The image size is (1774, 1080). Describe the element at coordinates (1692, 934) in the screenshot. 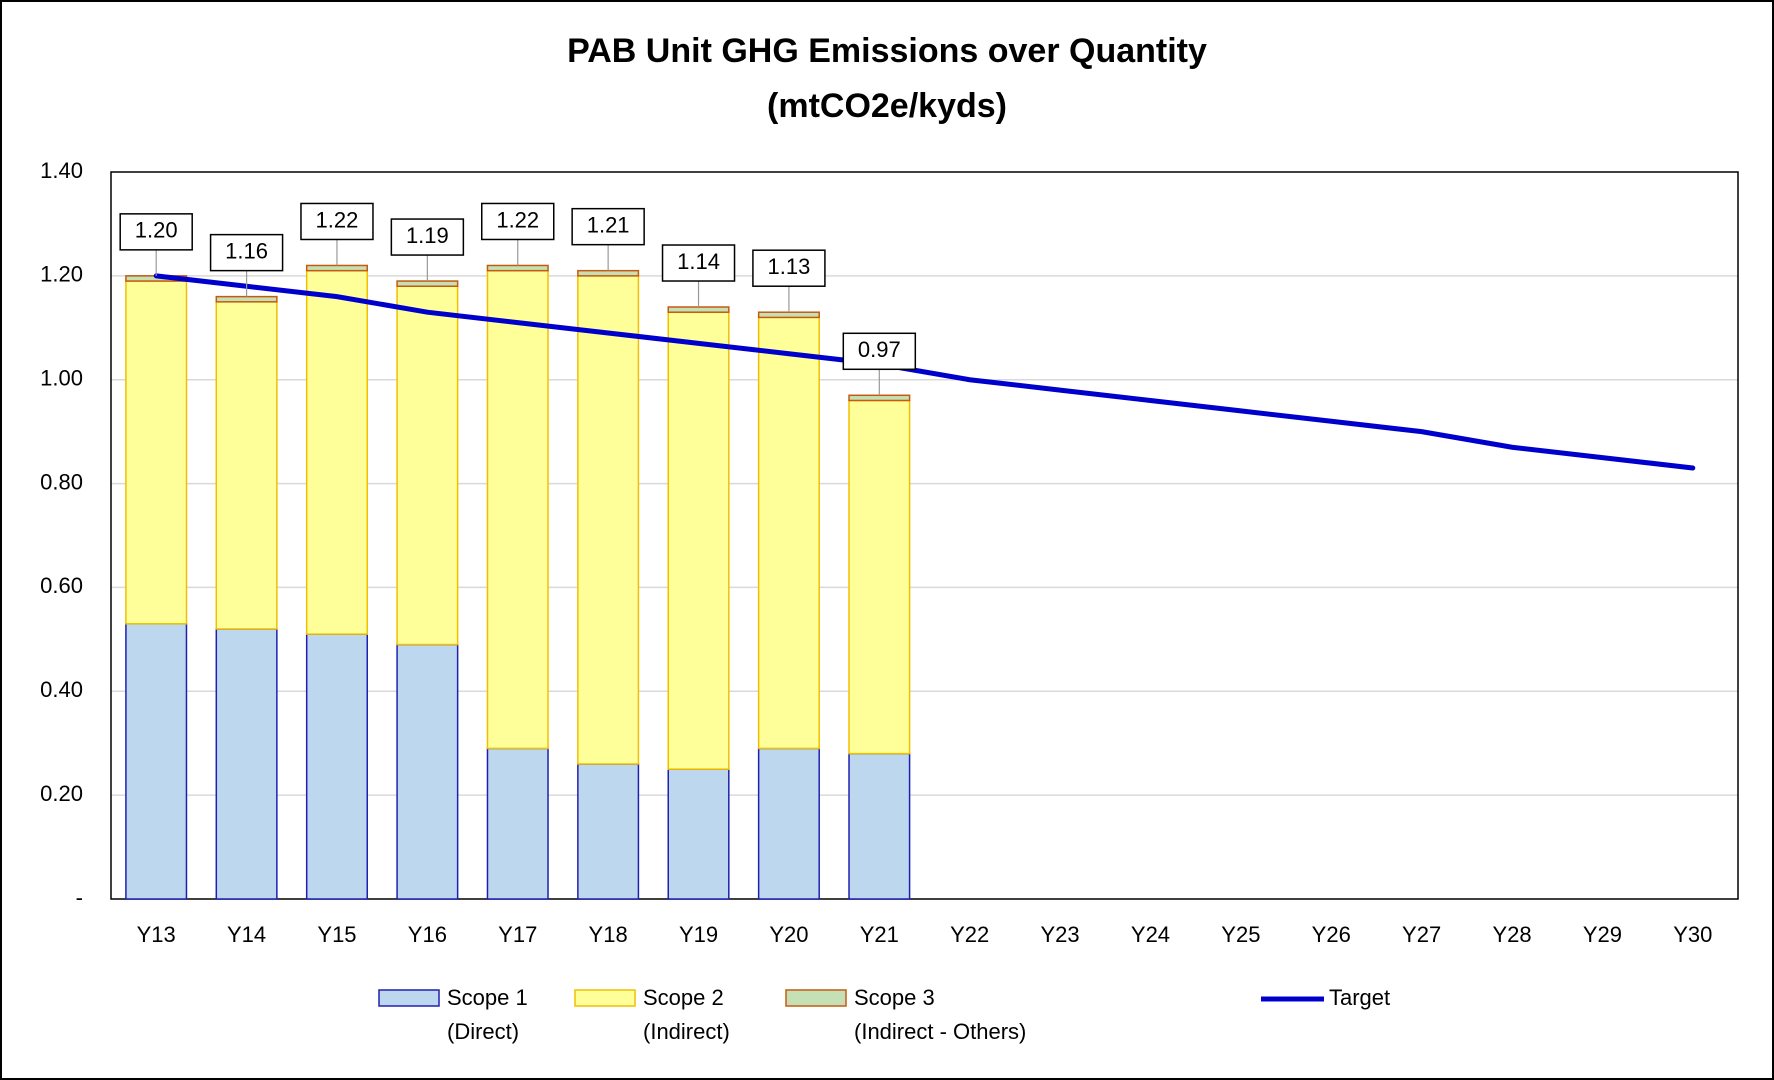

I see `x-tick-label: Y30` at that location.